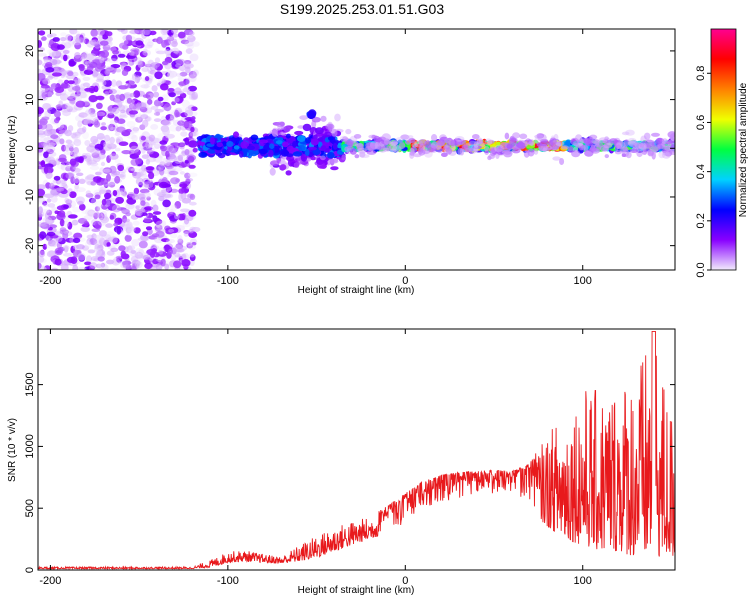  What do you see at coordinates (703, 172) in the screenshot?
I see `colorbar-ticks: 0.0 0.2 0.4 0.6 0.8` at bounding box center [703, 172].